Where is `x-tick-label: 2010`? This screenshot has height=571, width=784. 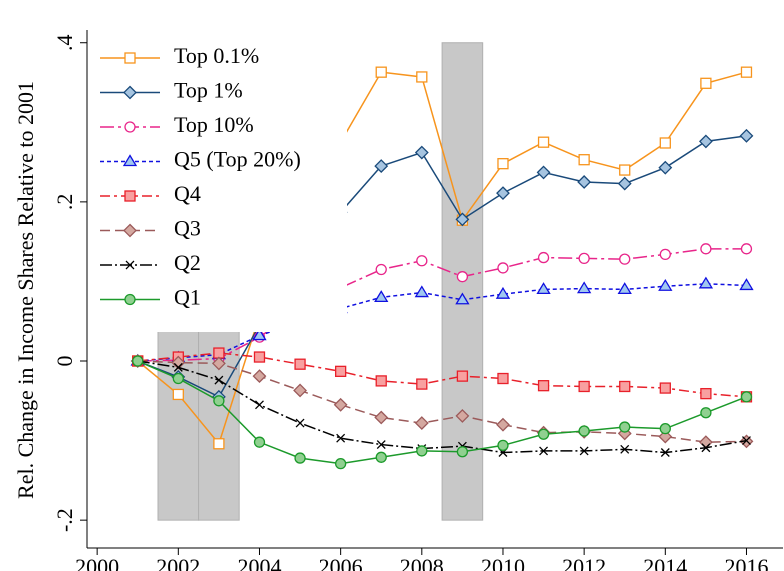
x-tick-label: 2010 is located at coordinates (503, 562).